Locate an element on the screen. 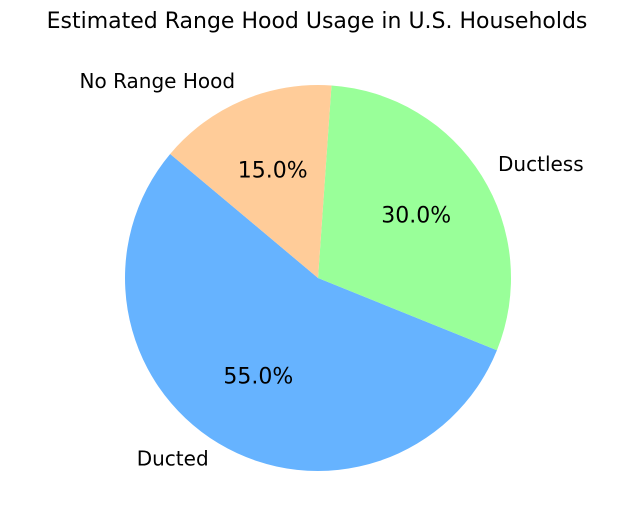  slice-label: Ductless is located at coordinates (541, 164).